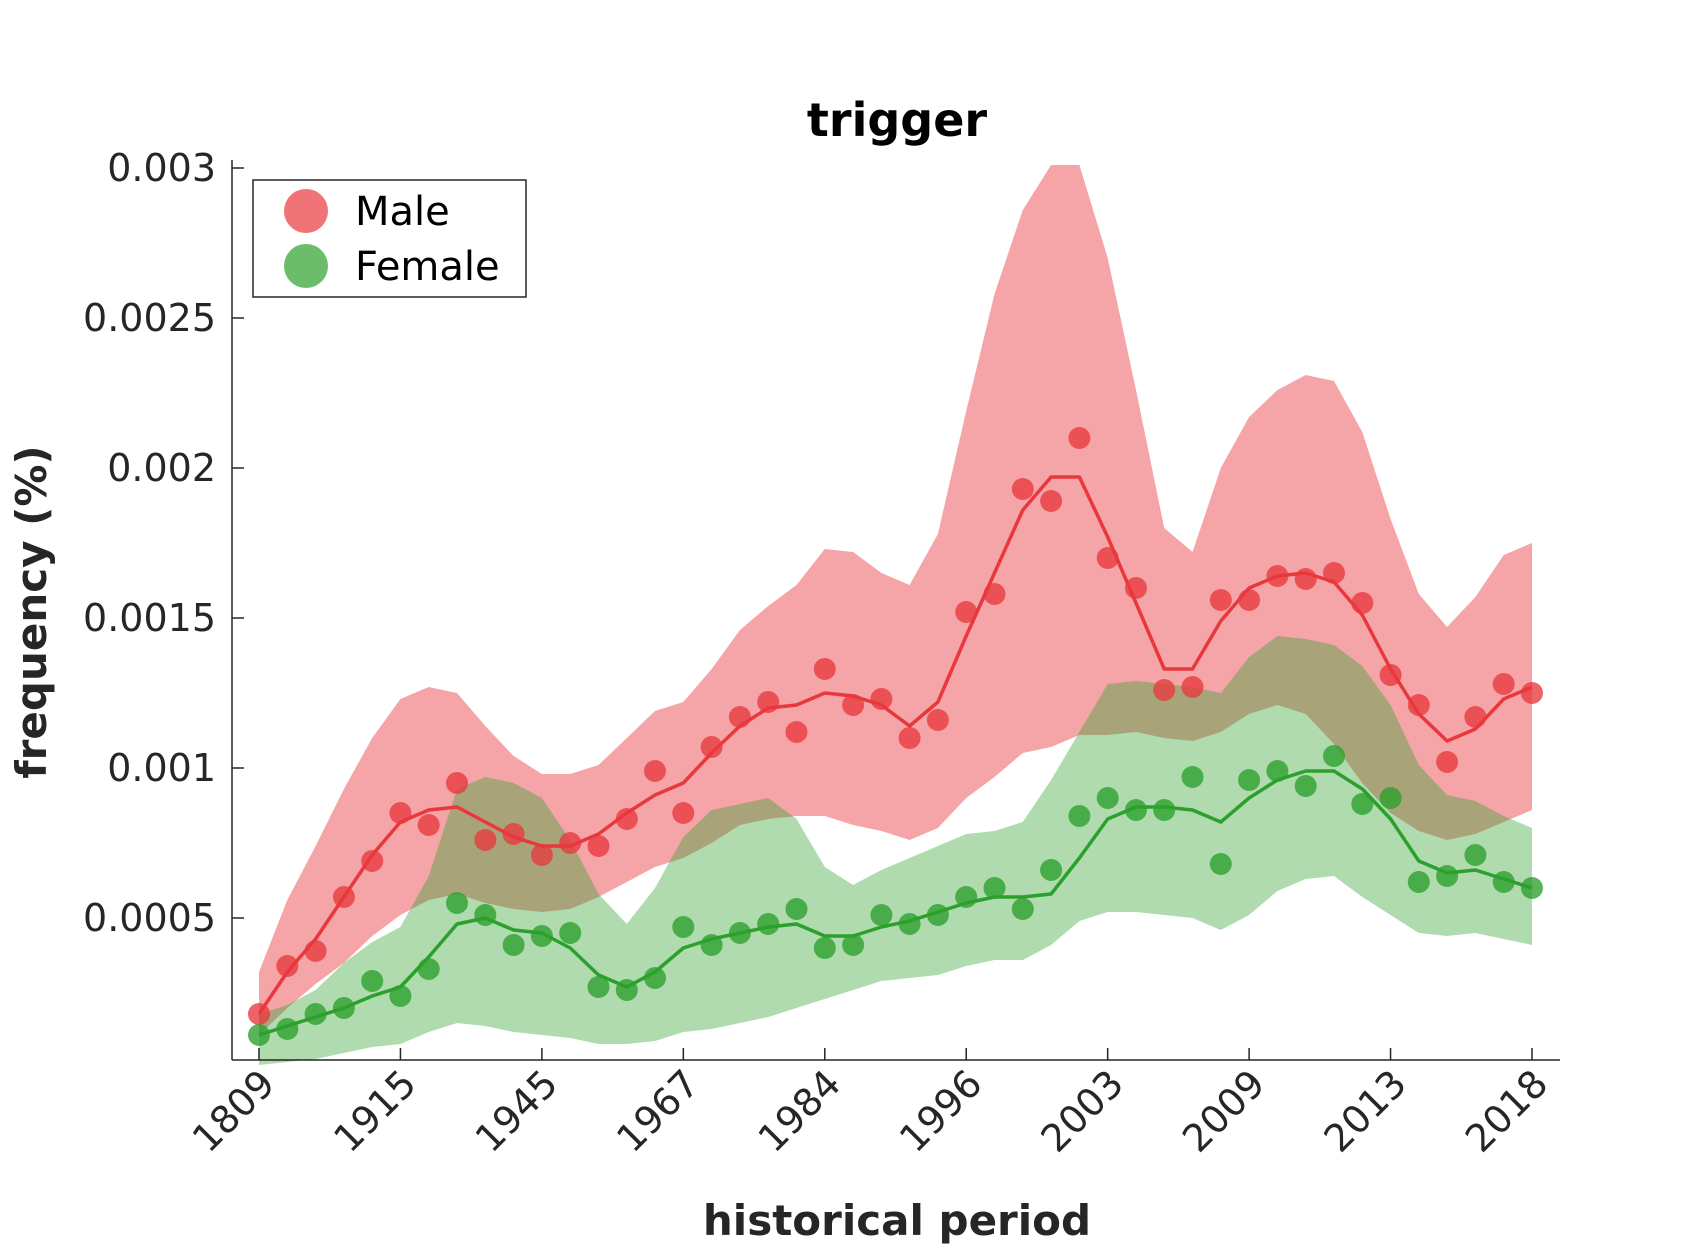  What do you see at coordinates (306, 266) in the screenshot?
I see `legend-marker-female` at bounding box center [306, 266].